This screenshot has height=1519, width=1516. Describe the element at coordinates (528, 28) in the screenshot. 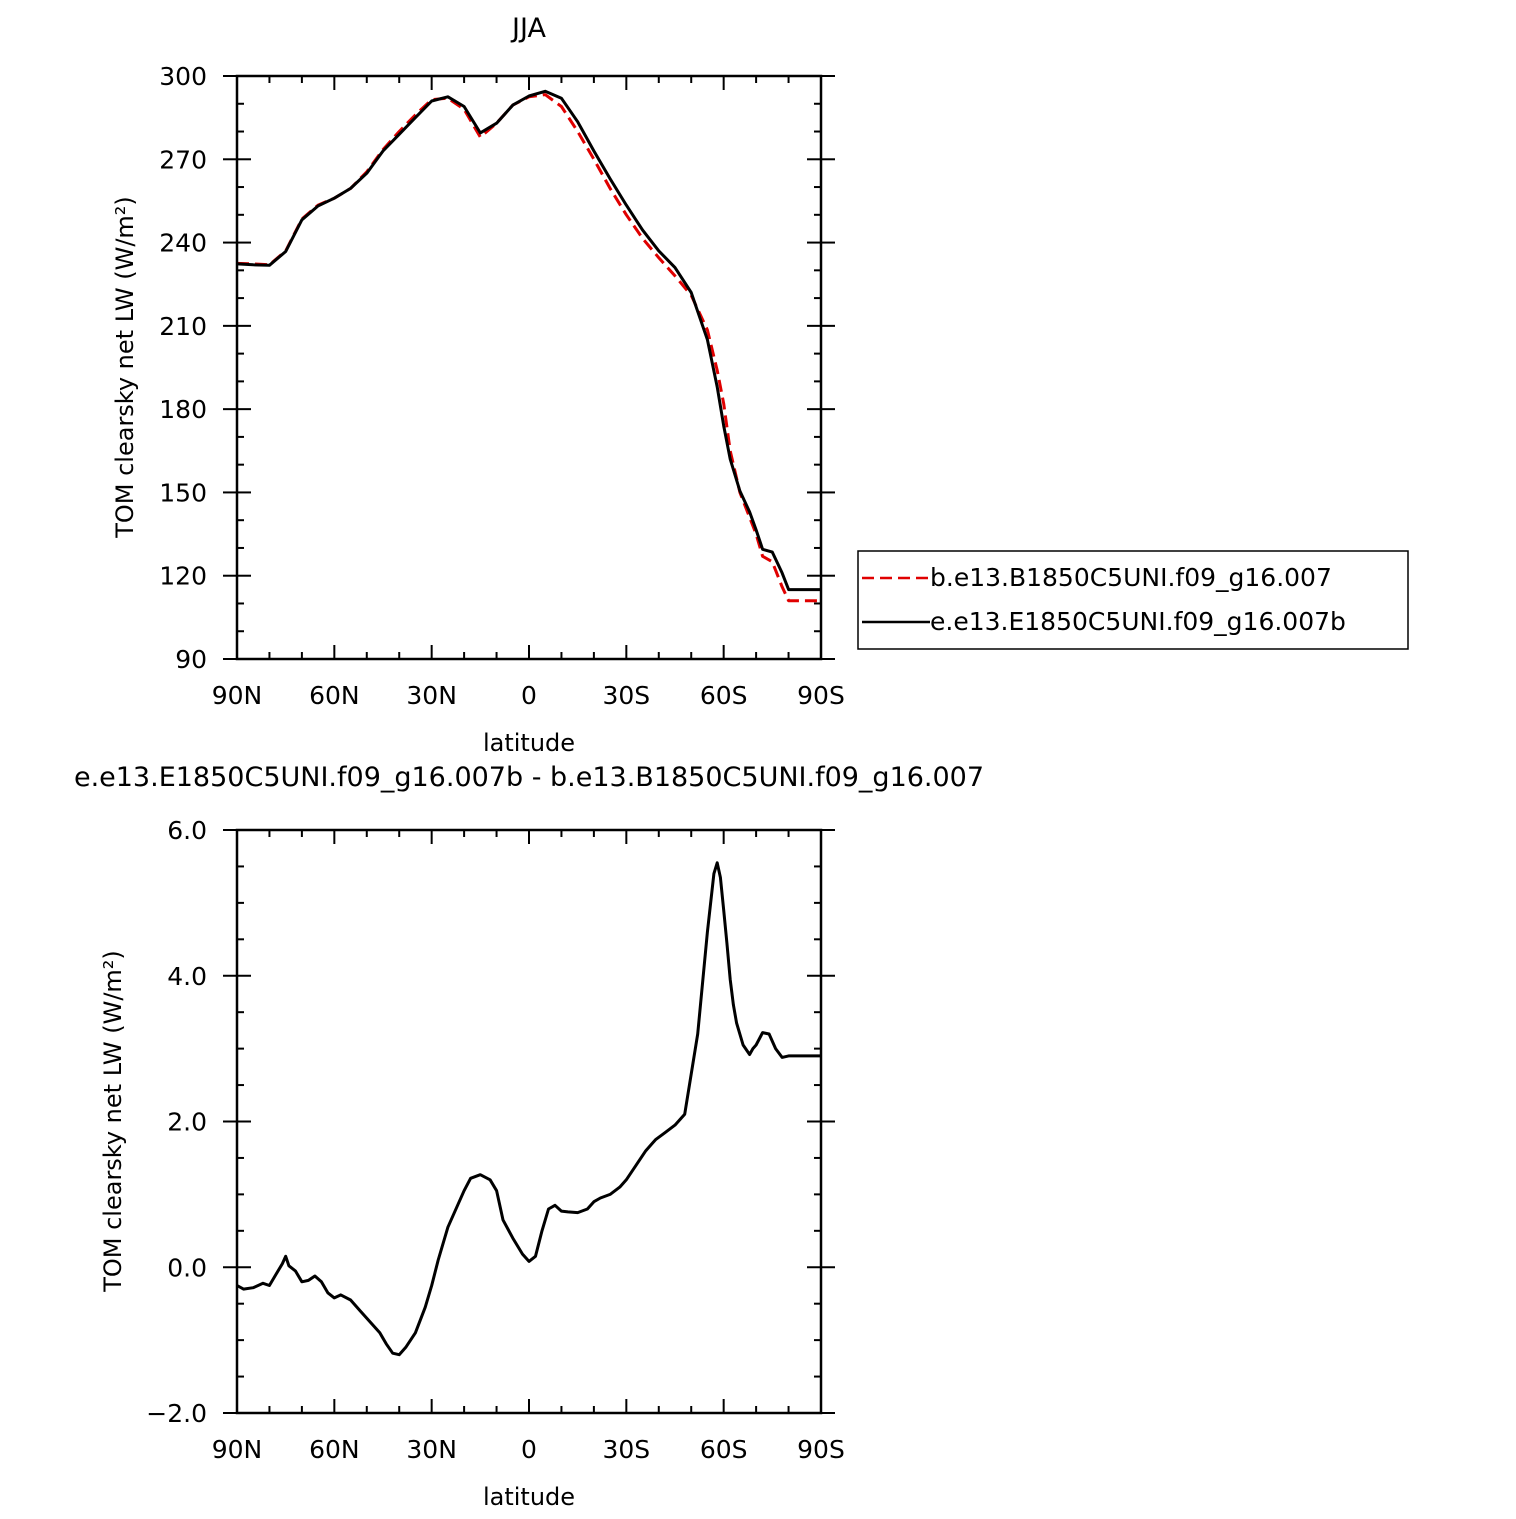

I see `top-chart-title: JJA` at that location.